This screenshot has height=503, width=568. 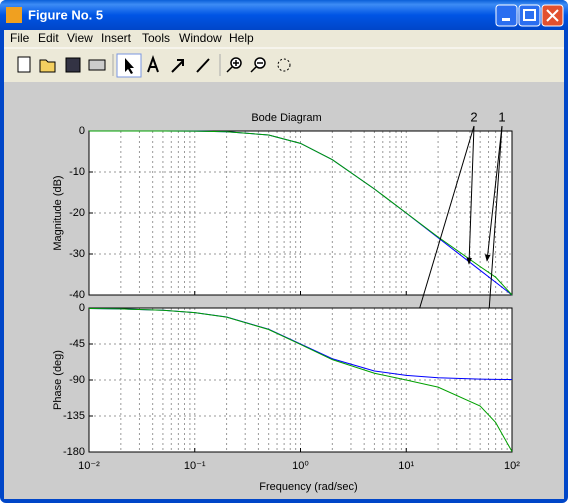 What do you see at coordinates (58, 212) in the screenshot?
I see `y-axis-label: Magnitude (dB)` at bounding box center [58, 212].